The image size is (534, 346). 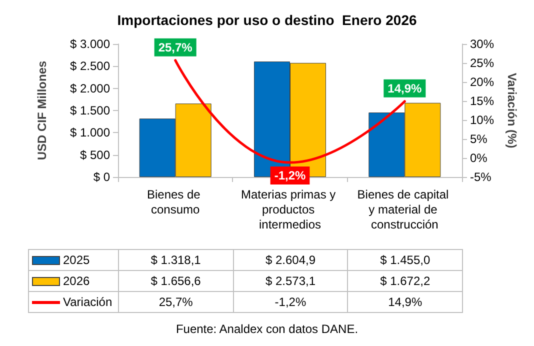 What do you see at coordinates (267, 329) in the screenshot?
I see `source-note: Fuente: Analdex con datos DANE.` at bounding box center [267, 329].